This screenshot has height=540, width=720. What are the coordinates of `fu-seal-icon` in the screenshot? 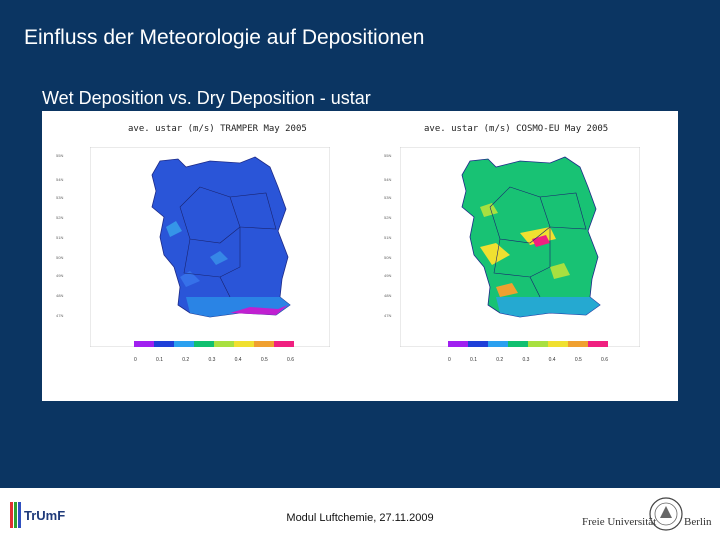 It's located at (666, 514).